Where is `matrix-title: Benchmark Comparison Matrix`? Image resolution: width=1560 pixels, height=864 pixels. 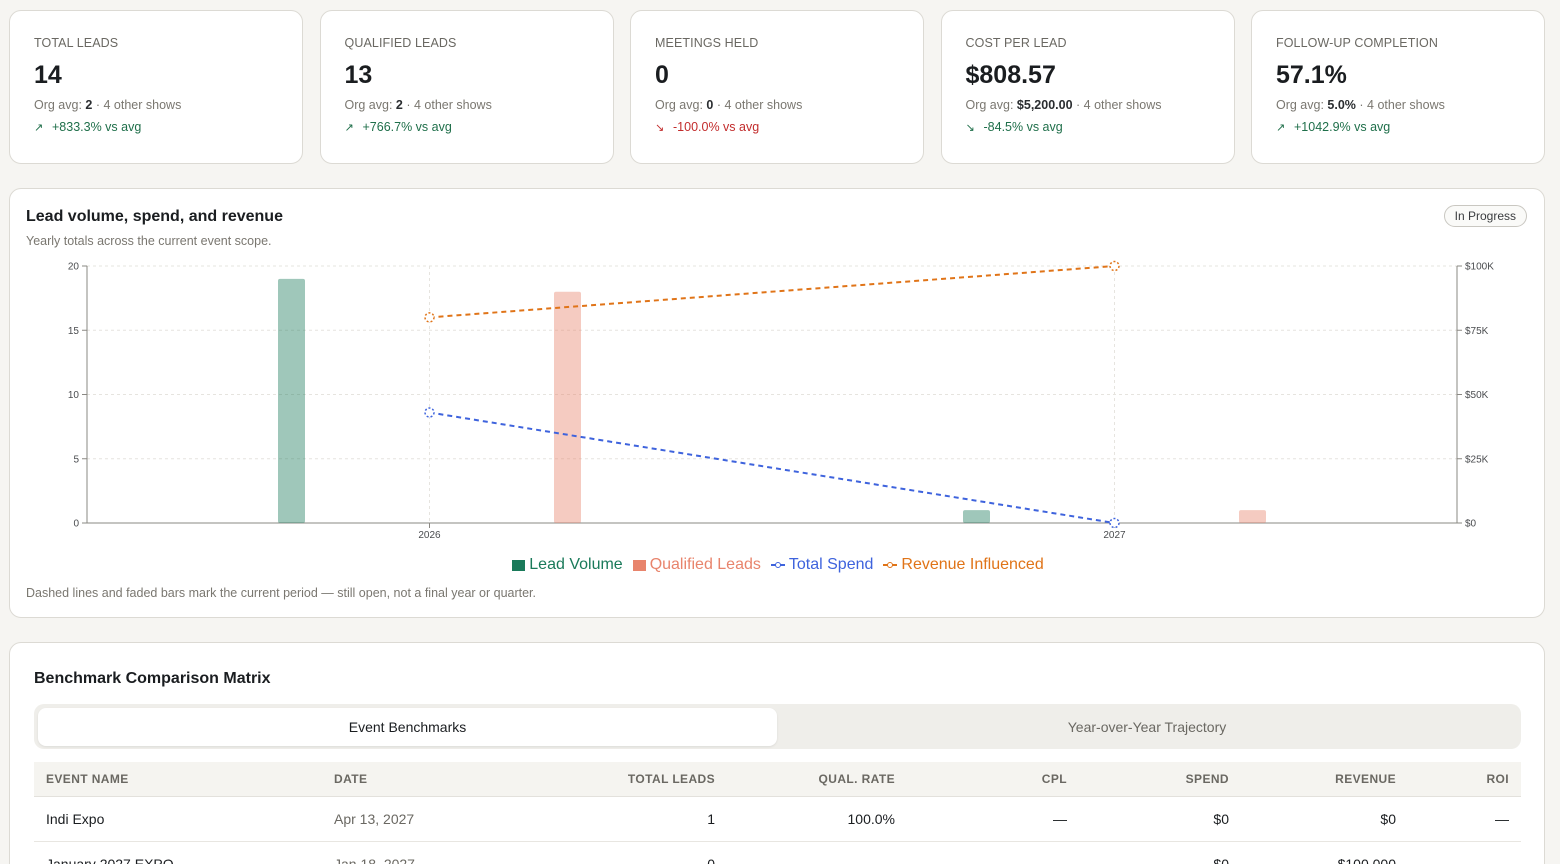 matrix-title: Benchmark Comparison Matrix is located at coordinates (152, 678).